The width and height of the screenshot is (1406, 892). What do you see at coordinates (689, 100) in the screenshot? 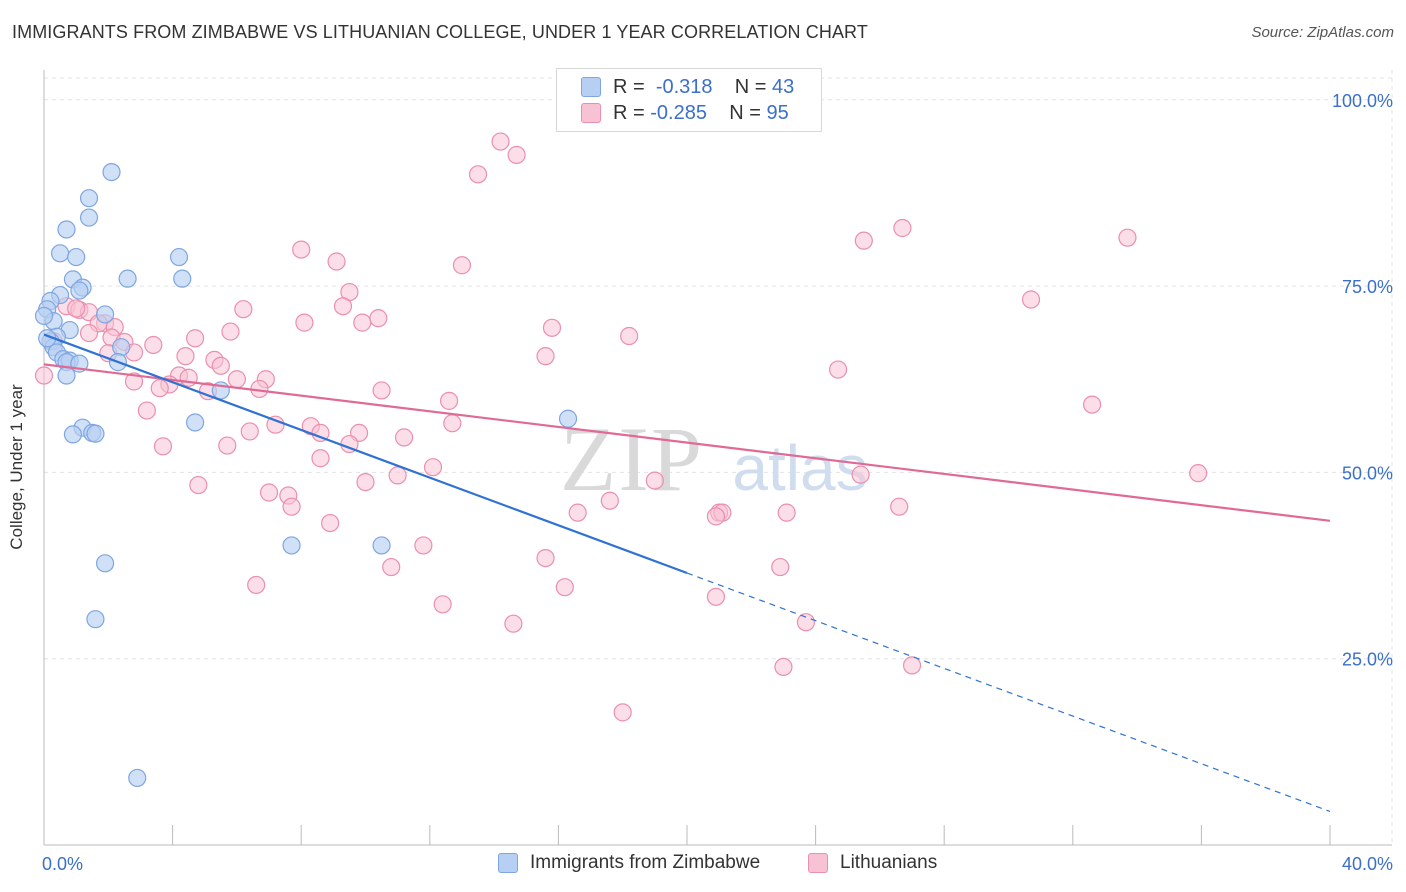
I see `legend: R = -0.318 N = 43 R = -0.285 N = 95` at bounding box center [689, 100].